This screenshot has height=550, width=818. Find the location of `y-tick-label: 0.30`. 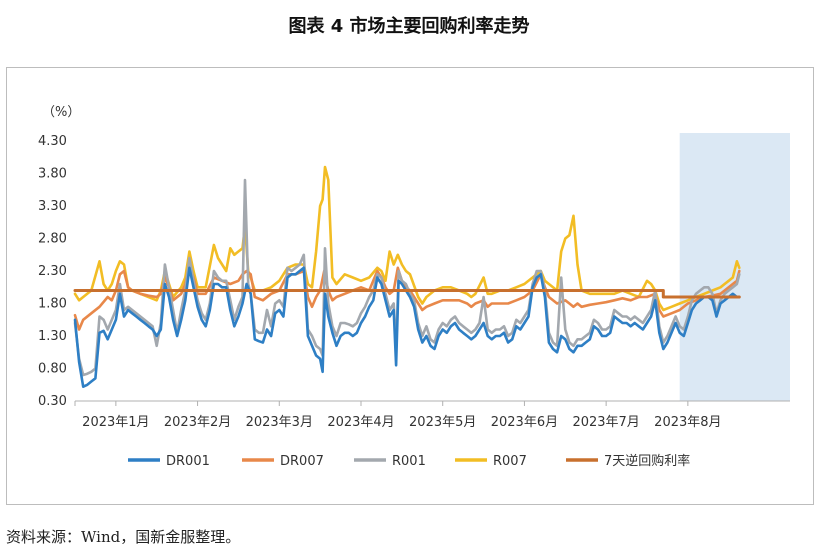

y-tick-label: 0.30 is located at coordinates (52, 401).